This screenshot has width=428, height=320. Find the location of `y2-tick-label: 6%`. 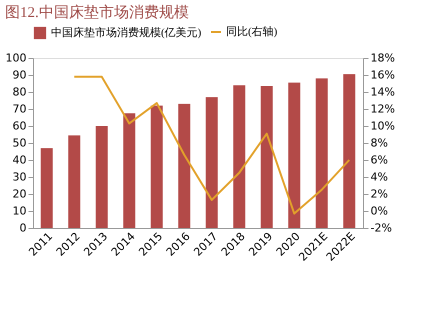

y2-tick-label: 6% is located at coordinates (379, 160).